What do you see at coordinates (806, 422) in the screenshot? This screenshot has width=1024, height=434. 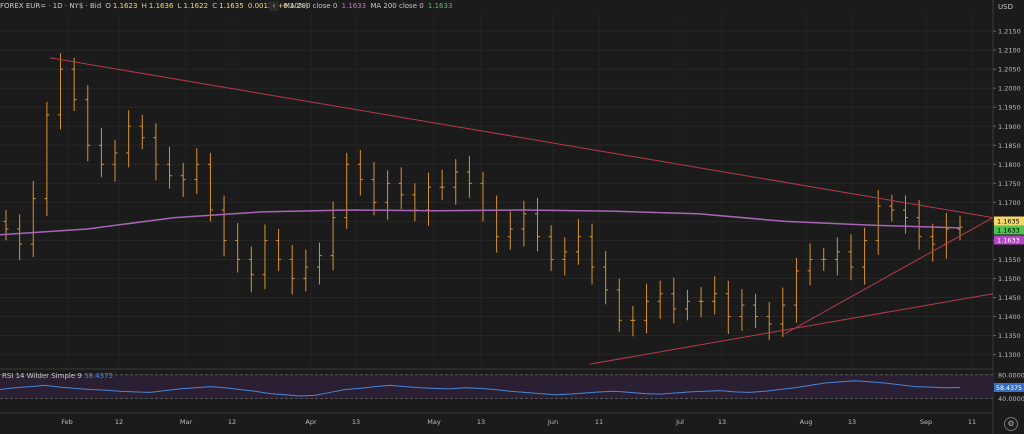 I see `time-tick-label: Aug` at bounding box center [806, 422].